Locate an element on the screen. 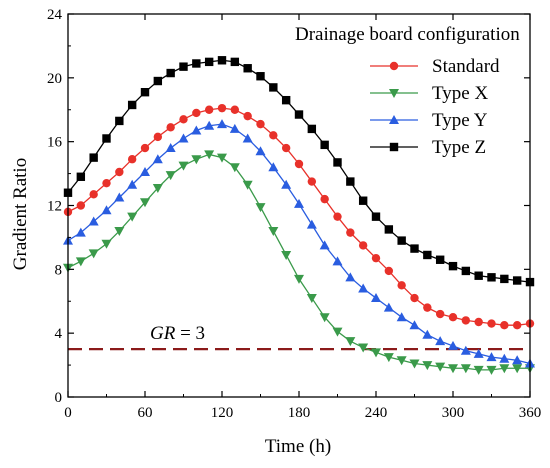 This screenshot has height=468, width=550. threshold-annotation: GR = 3 is located at coordinates (177, 333).